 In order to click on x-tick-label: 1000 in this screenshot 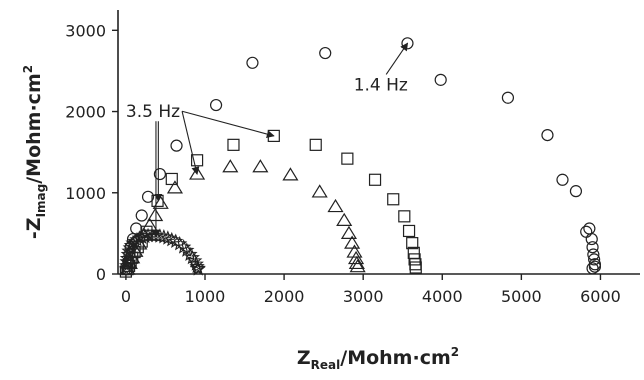, I will do `click(205, 296)`.